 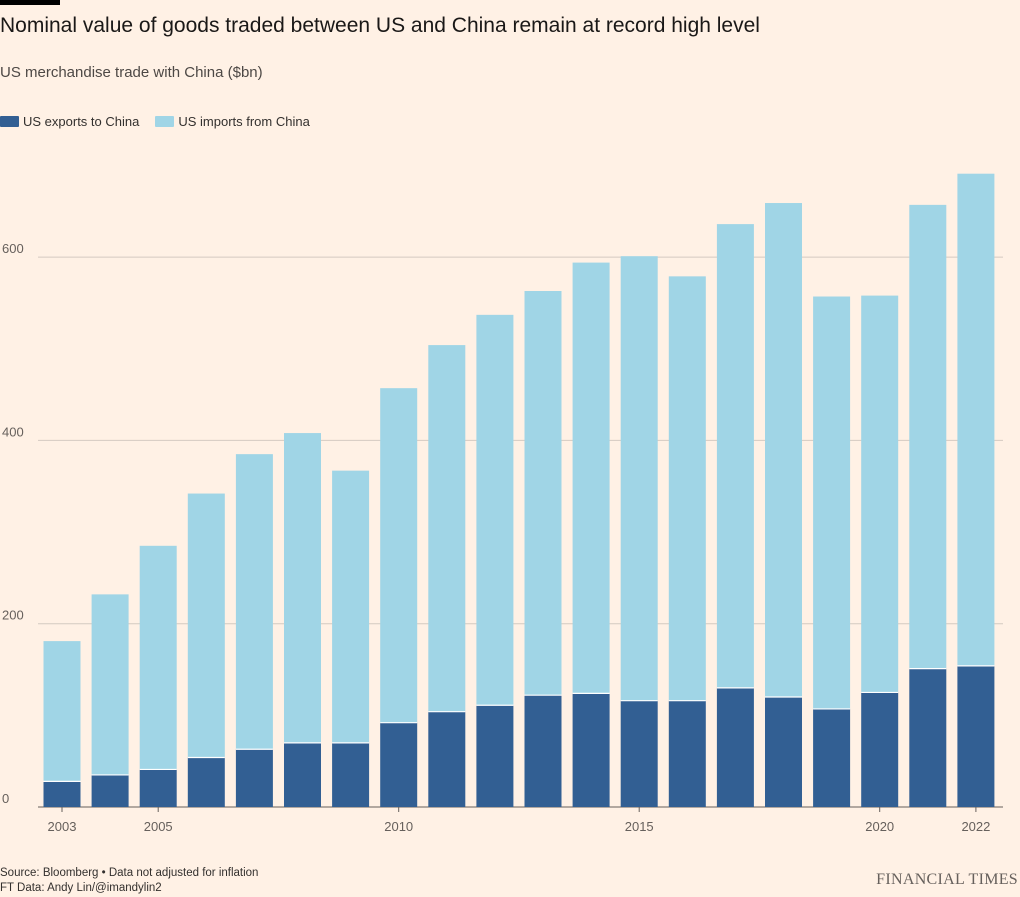 I want to click on legend-label-exports: US exports to China, so click(x=81, y=121).